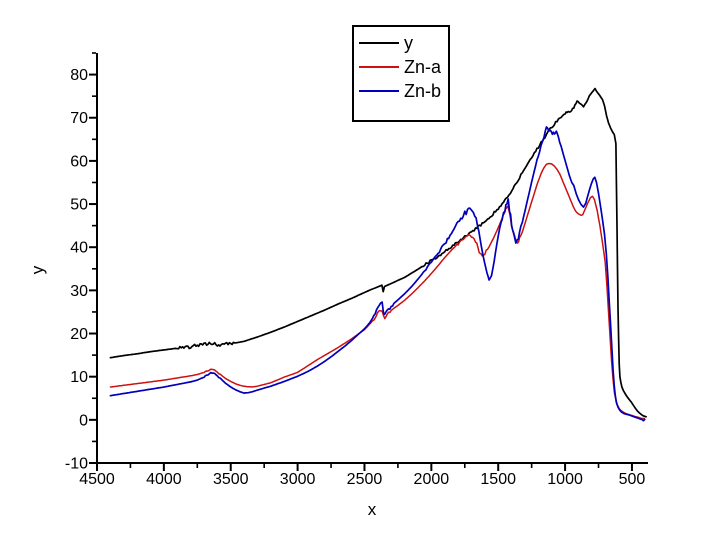  I want to click on x-tick-label: 3000, so click(298, 479).